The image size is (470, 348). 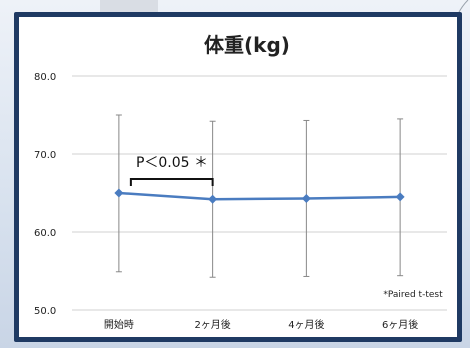 I want to click on y-tick-label-50.0: 50.0, so click(x=45, y=311).